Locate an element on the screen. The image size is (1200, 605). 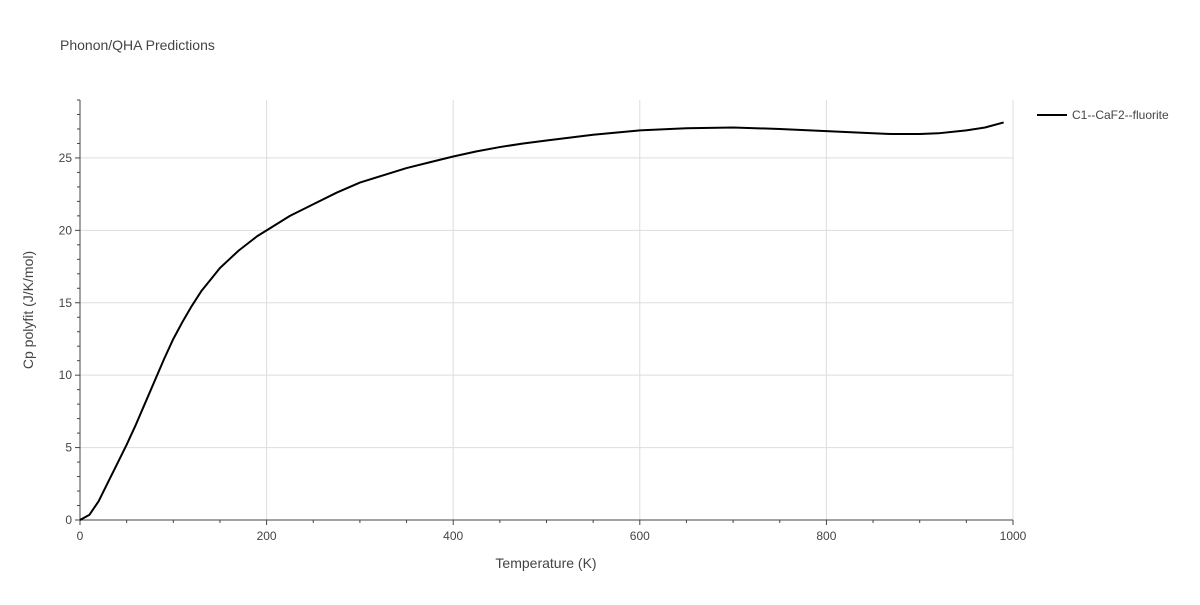
y-tick-label: 25 is located at coordinates (66, 158).